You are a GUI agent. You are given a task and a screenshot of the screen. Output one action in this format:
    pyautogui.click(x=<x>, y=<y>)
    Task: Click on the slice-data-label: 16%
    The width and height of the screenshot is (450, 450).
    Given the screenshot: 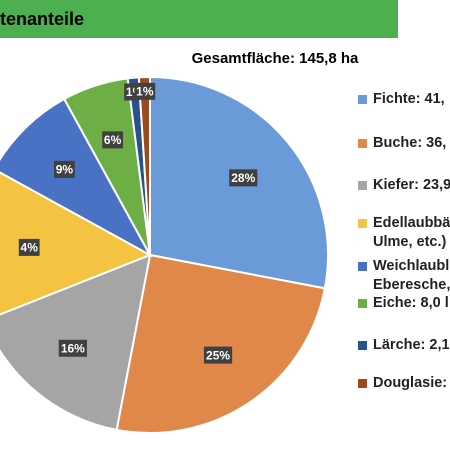 What is the action you would take?
    pyautogui.click(x=72, y=348)
    